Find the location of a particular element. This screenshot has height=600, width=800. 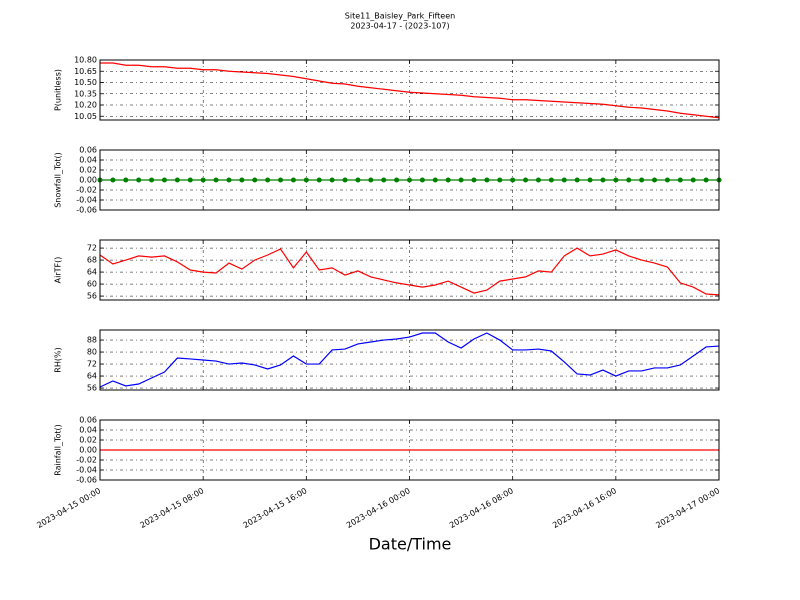

y-axis-label: RH(%) is located at coordinates (58, 359).